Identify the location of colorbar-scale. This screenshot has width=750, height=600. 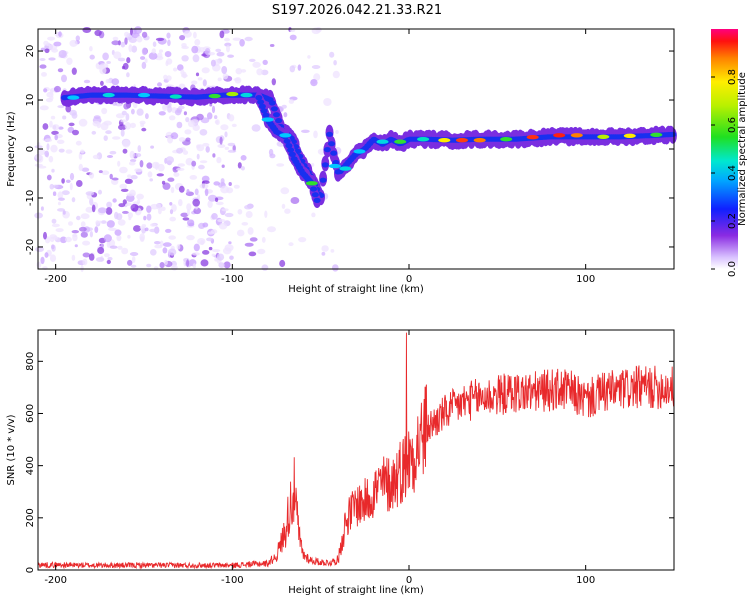
(724, 149).